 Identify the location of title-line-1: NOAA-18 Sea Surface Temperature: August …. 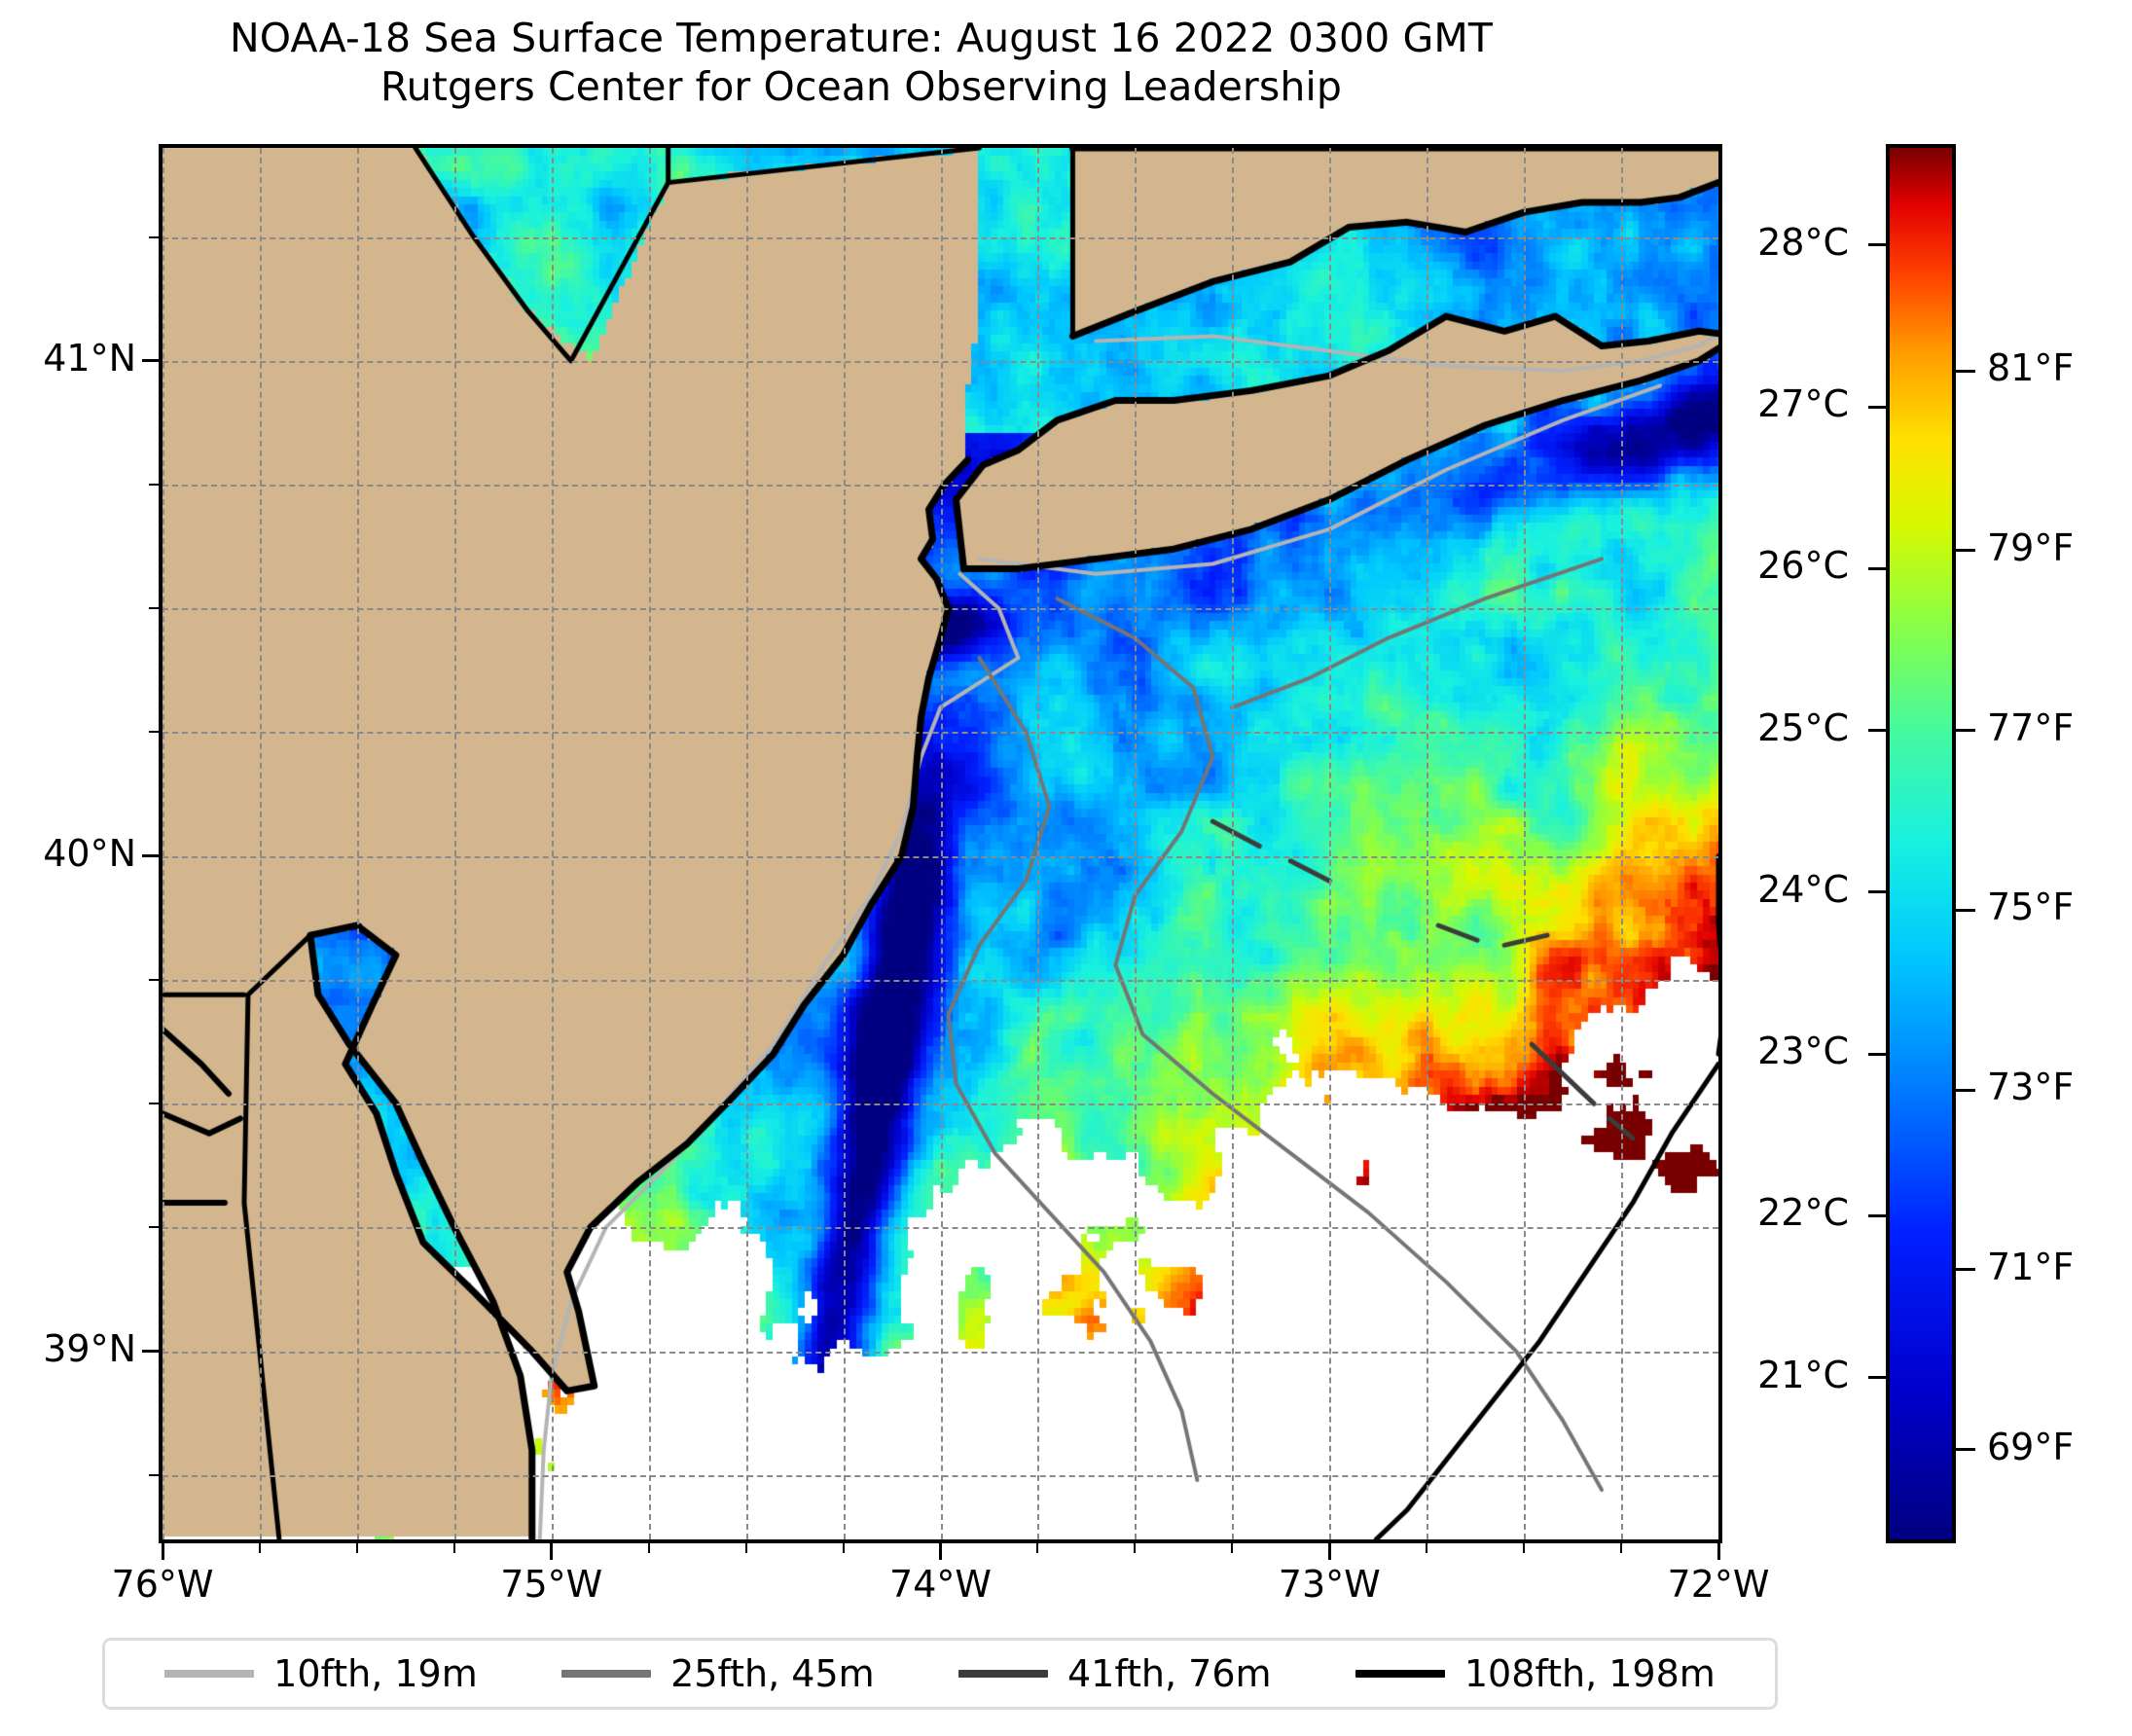
(861, 38).